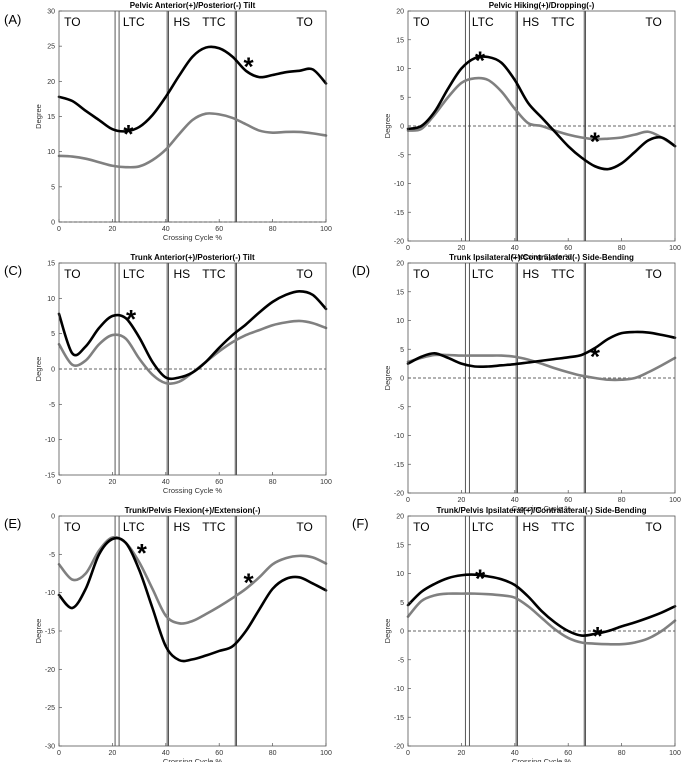  I want to click on chart-title: Trunk/Pelvis Flexion(+)/Extension(-), so click(193, 510).